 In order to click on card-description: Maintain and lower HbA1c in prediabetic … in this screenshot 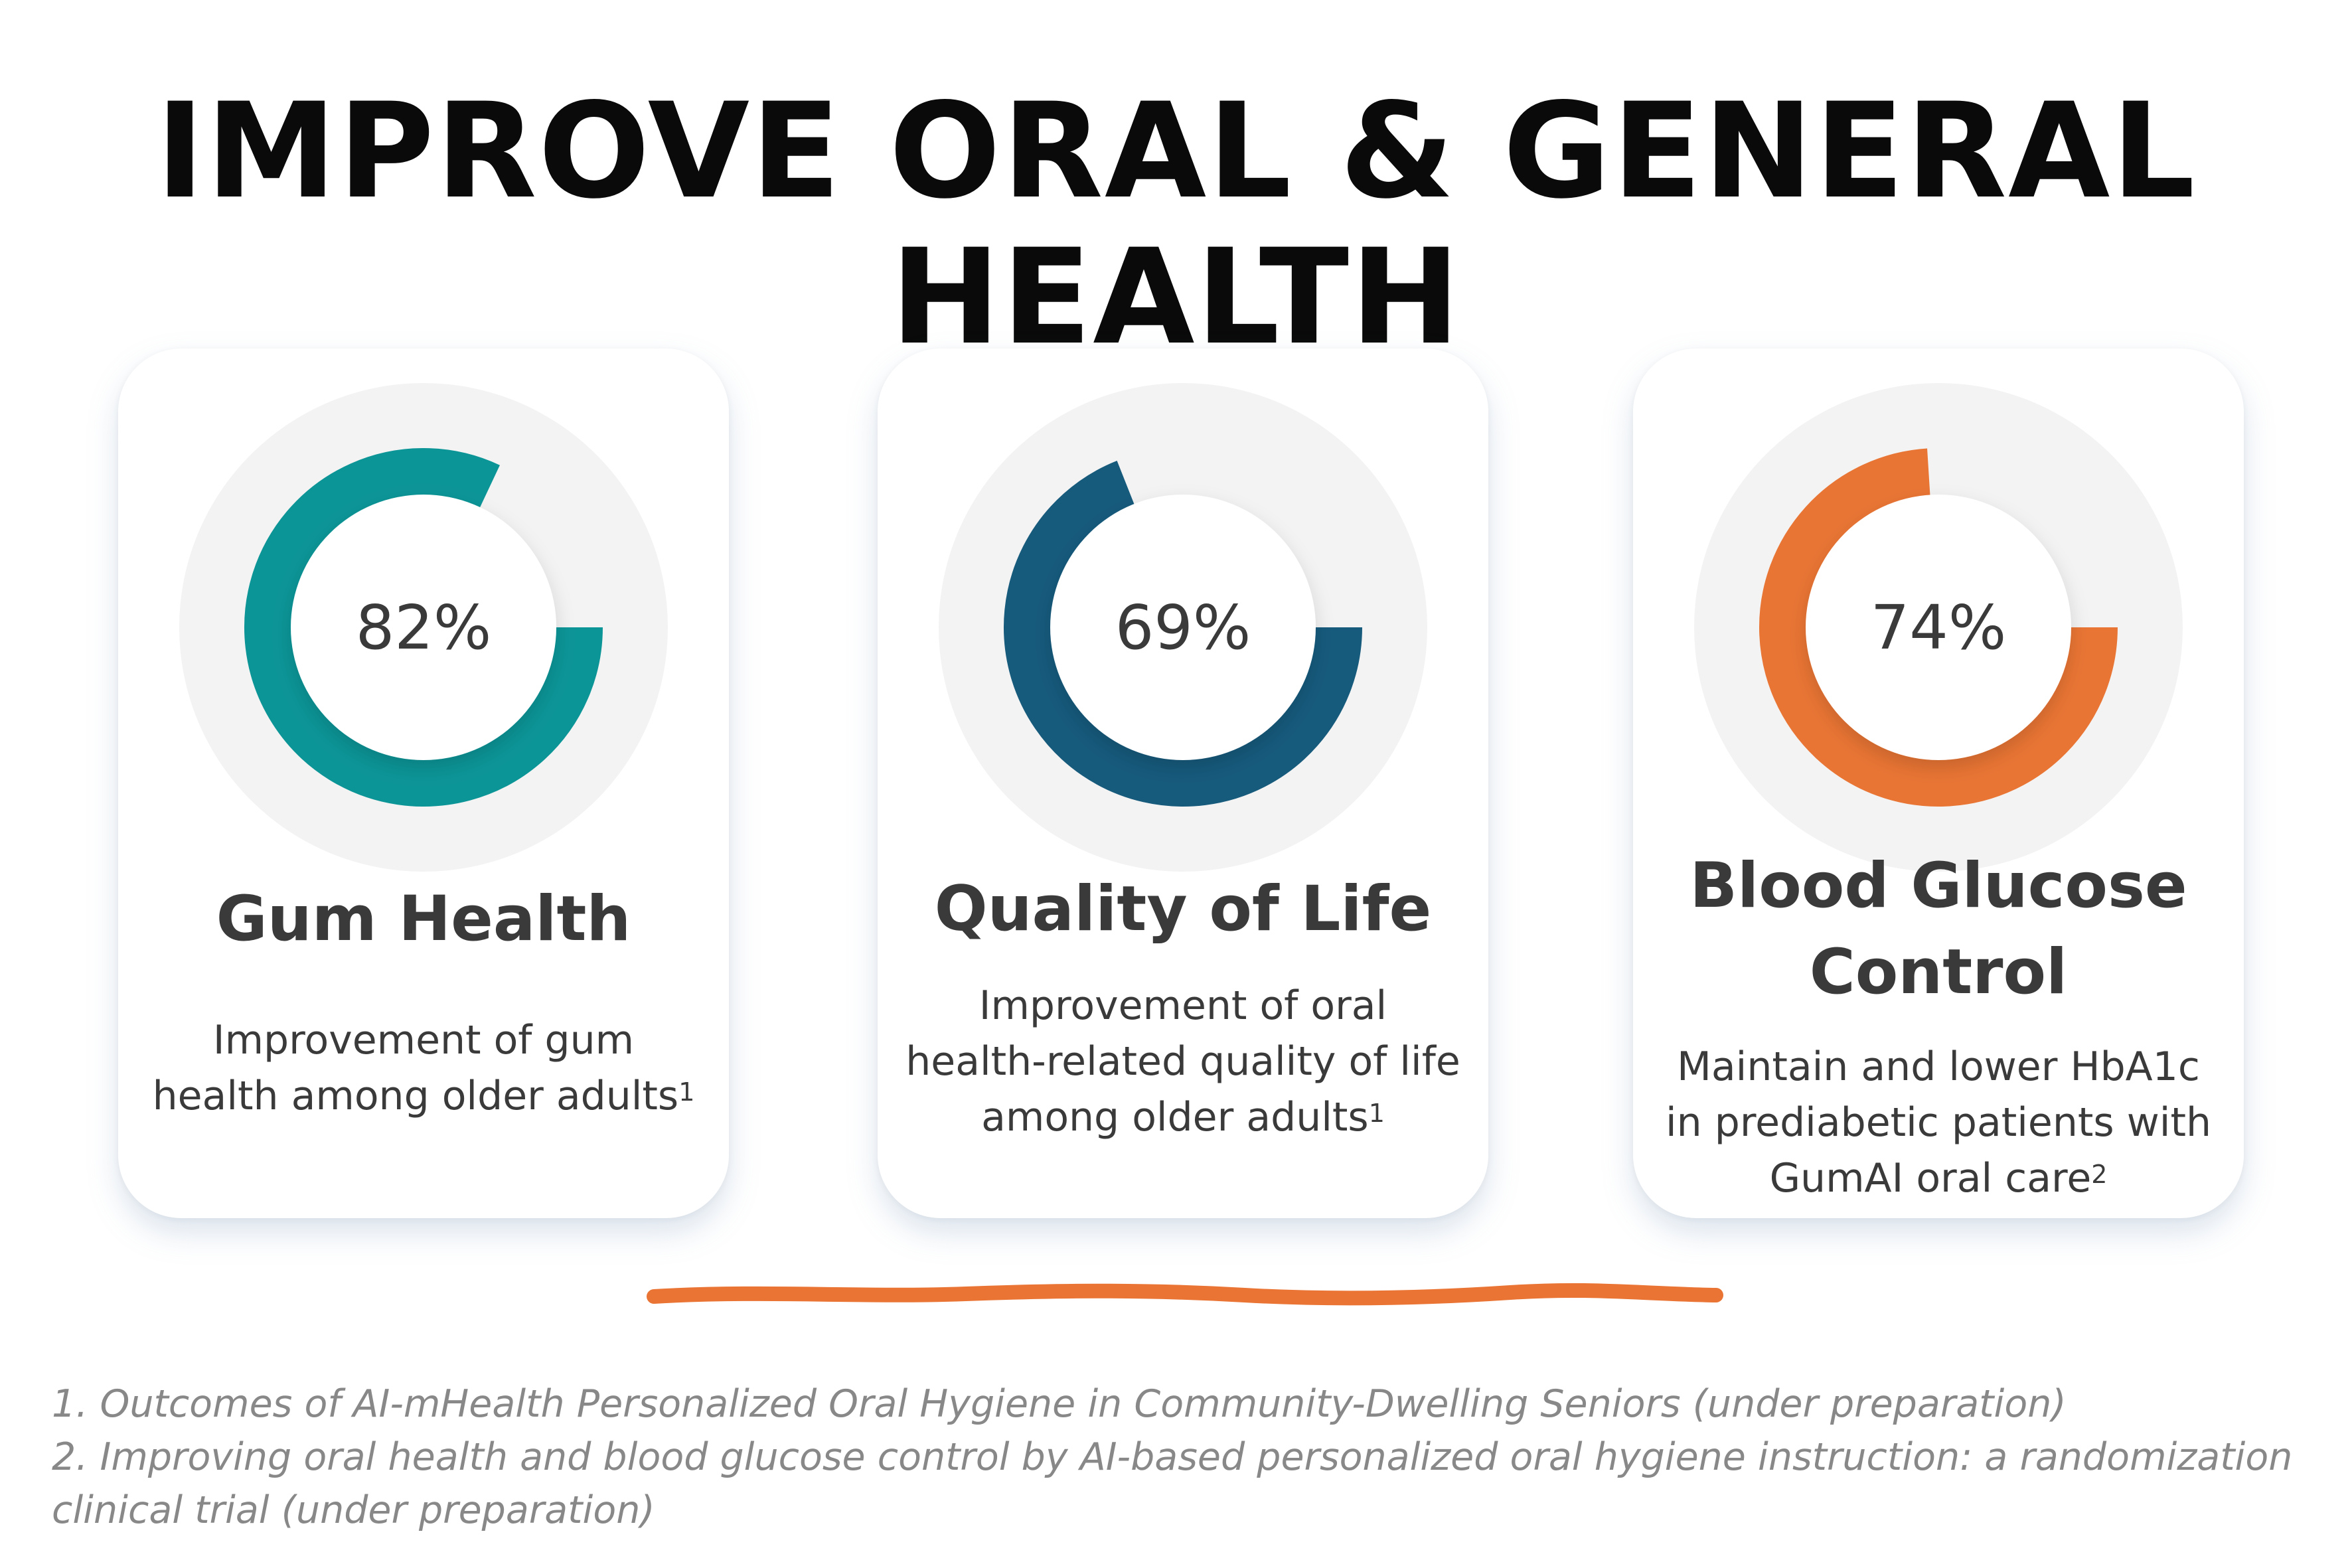, I will do `click(1938, 1123)`.